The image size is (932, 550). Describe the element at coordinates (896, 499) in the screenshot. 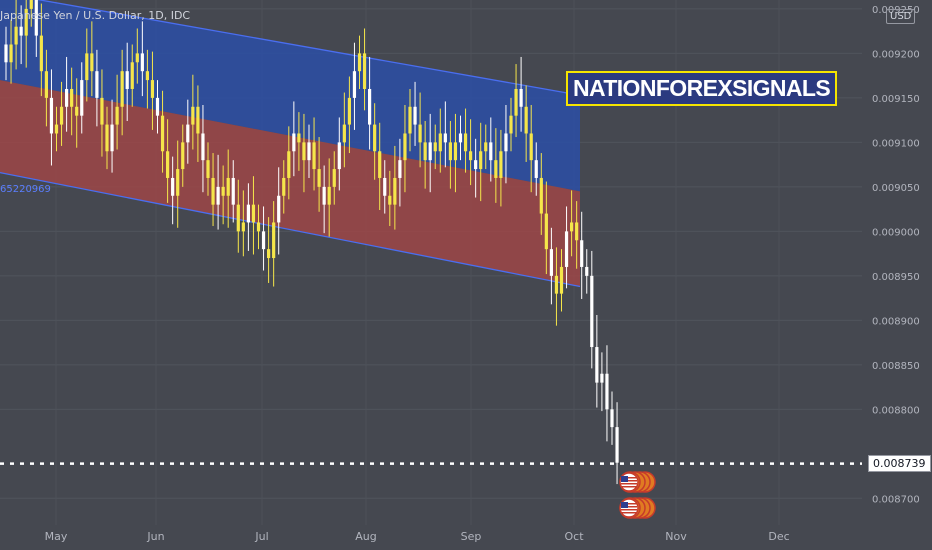

I see `price-tick-label: 0.008700` at that location.